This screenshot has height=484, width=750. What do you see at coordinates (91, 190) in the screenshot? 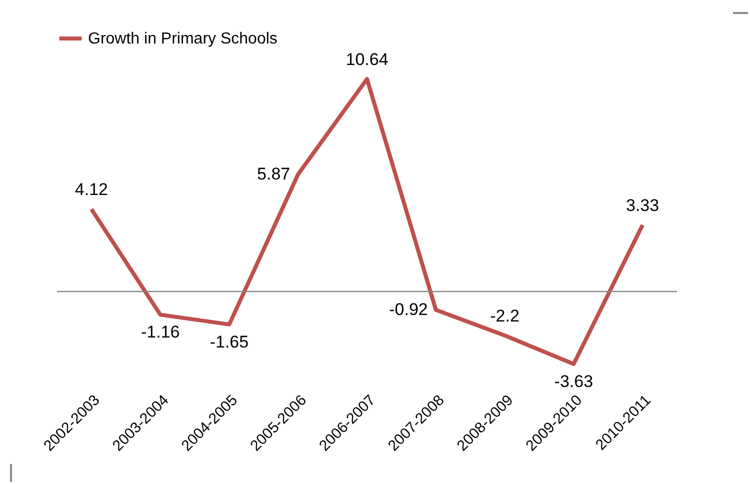
I see `data-label: 4.12` at bounding box center [91, 190].